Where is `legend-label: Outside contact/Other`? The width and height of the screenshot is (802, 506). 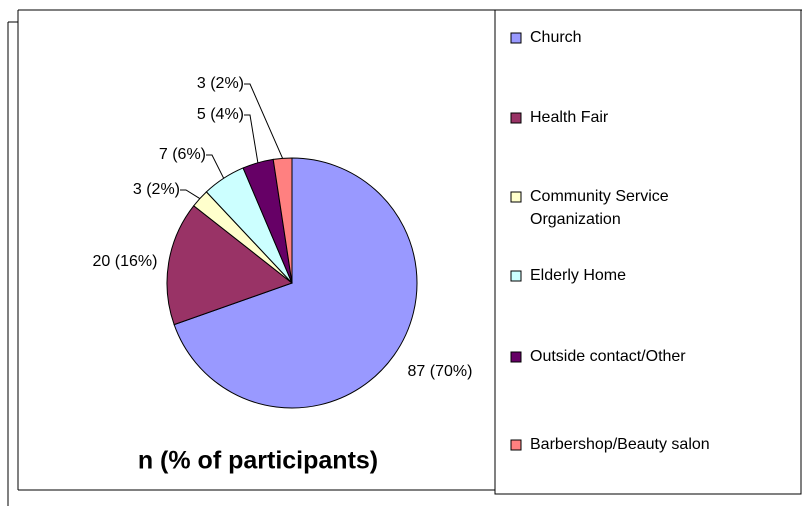
legend-label: Outside contact/Other is located at coordinates (608, 356).